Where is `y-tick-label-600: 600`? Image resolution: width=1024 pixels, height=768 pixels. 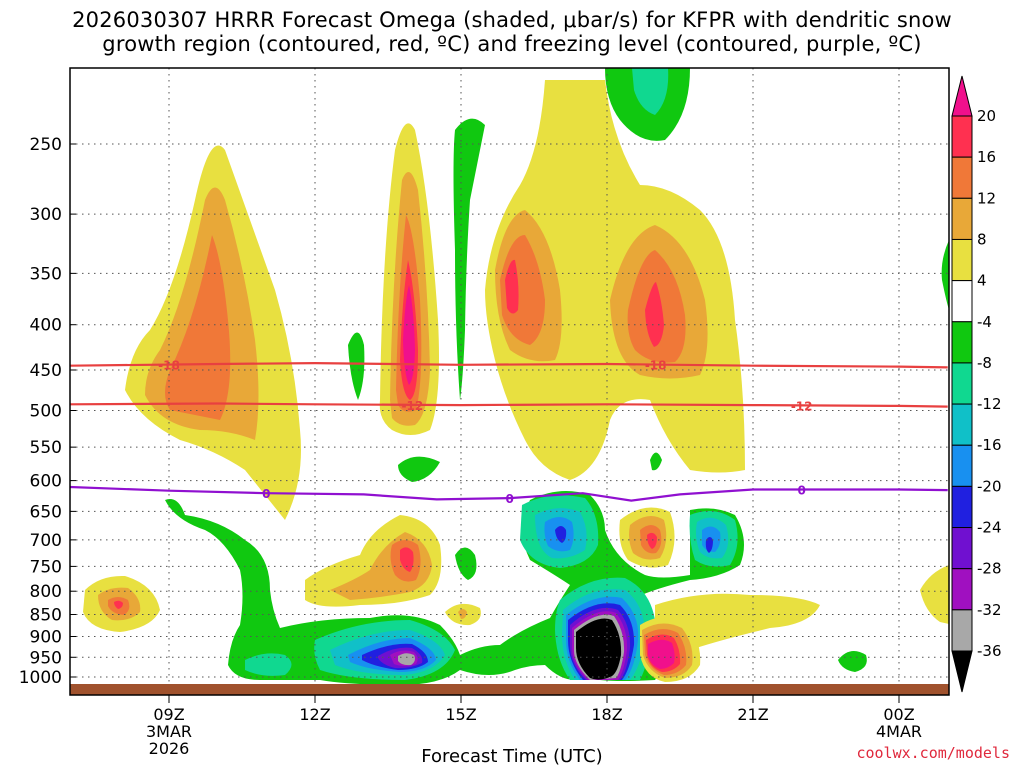
y-tick-label-600: 600 is located at coordinates (46, 482).